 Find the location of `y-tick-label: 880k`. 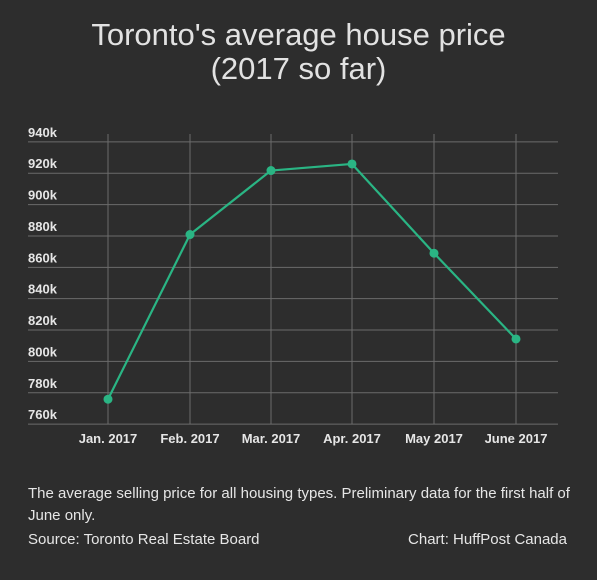

y-tick-label: 880k is located at coordinates (43, 226).